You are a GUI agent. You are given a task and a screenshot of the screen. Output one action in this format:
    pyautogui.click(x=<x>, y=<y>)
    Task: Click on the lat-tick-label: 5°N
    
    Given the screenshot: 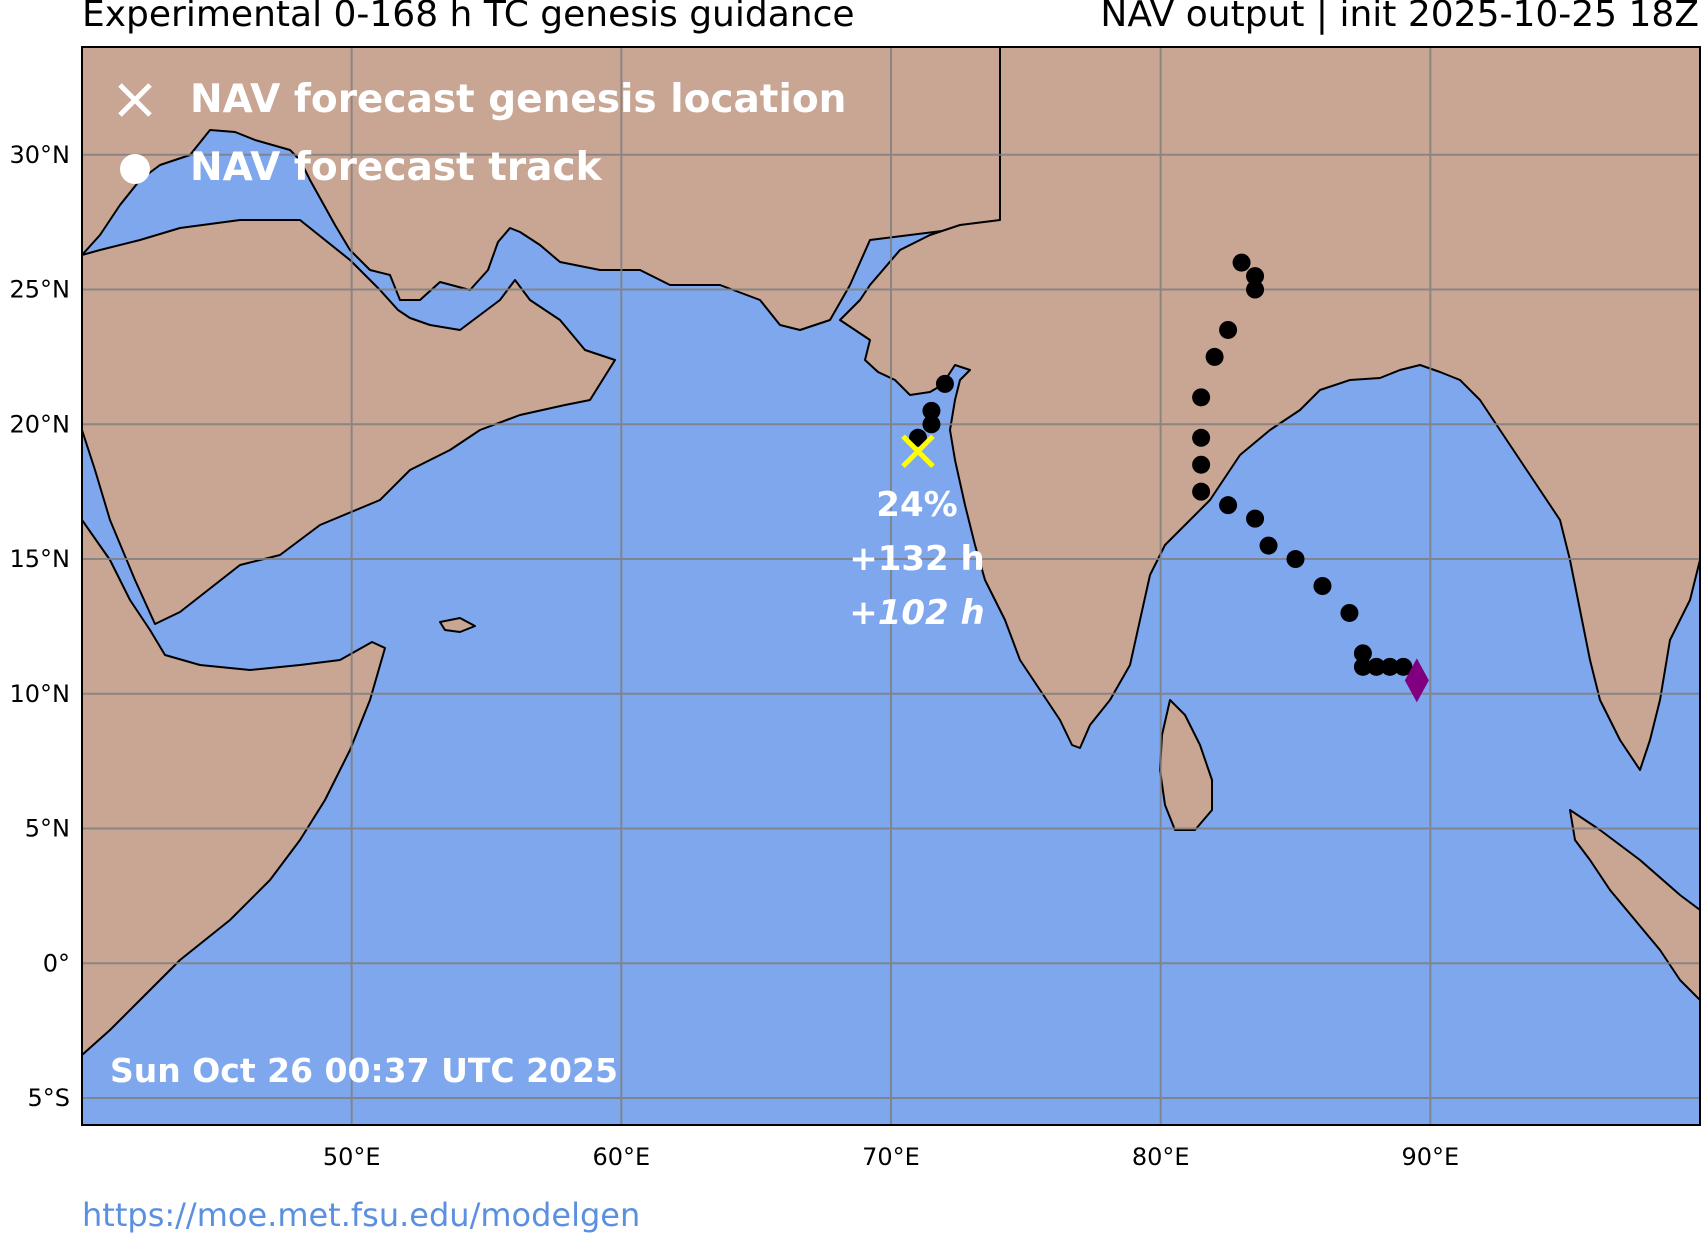 What is the action you would take?
    pyautogui.click(x=47, y=829)
    